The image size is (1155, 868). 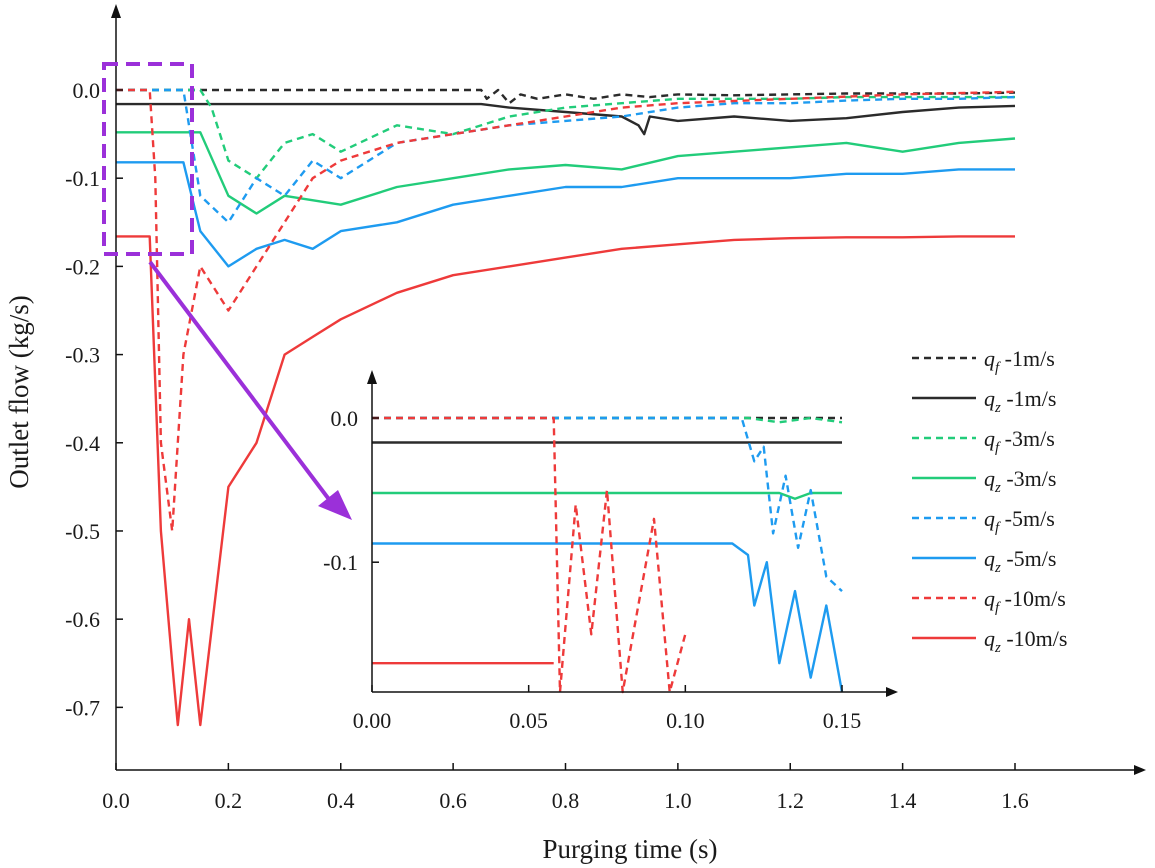 I want to click on zoom-pointer-arrow, so click(x=242, y=384).